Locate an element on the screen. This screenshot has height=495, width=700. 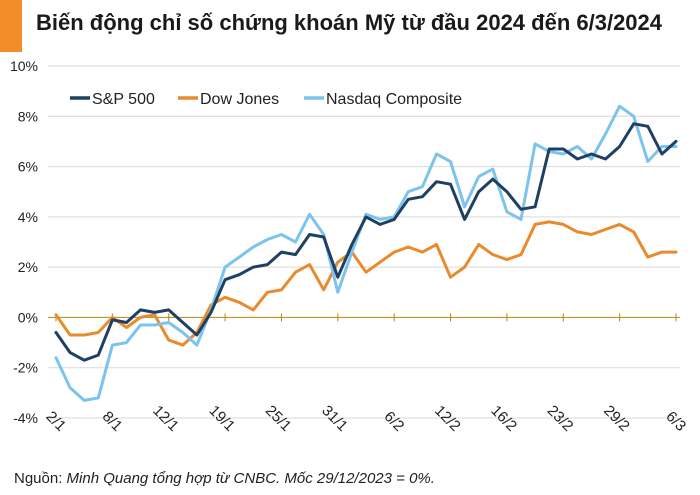
x-tick-label: 31/1 is located at coordinates (334, 418).